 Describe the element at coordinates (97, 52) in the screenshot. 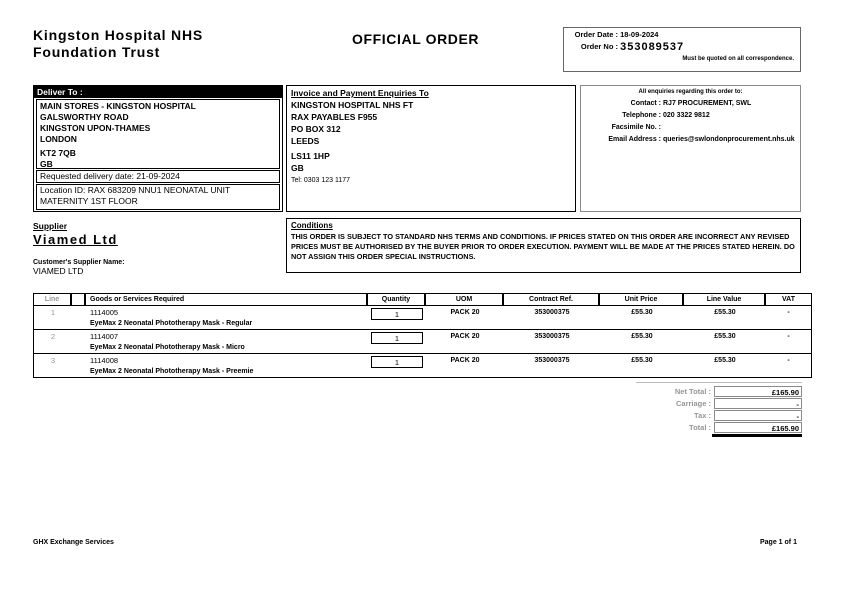

I see `org-name-line2: Foundation Trust` at that location.